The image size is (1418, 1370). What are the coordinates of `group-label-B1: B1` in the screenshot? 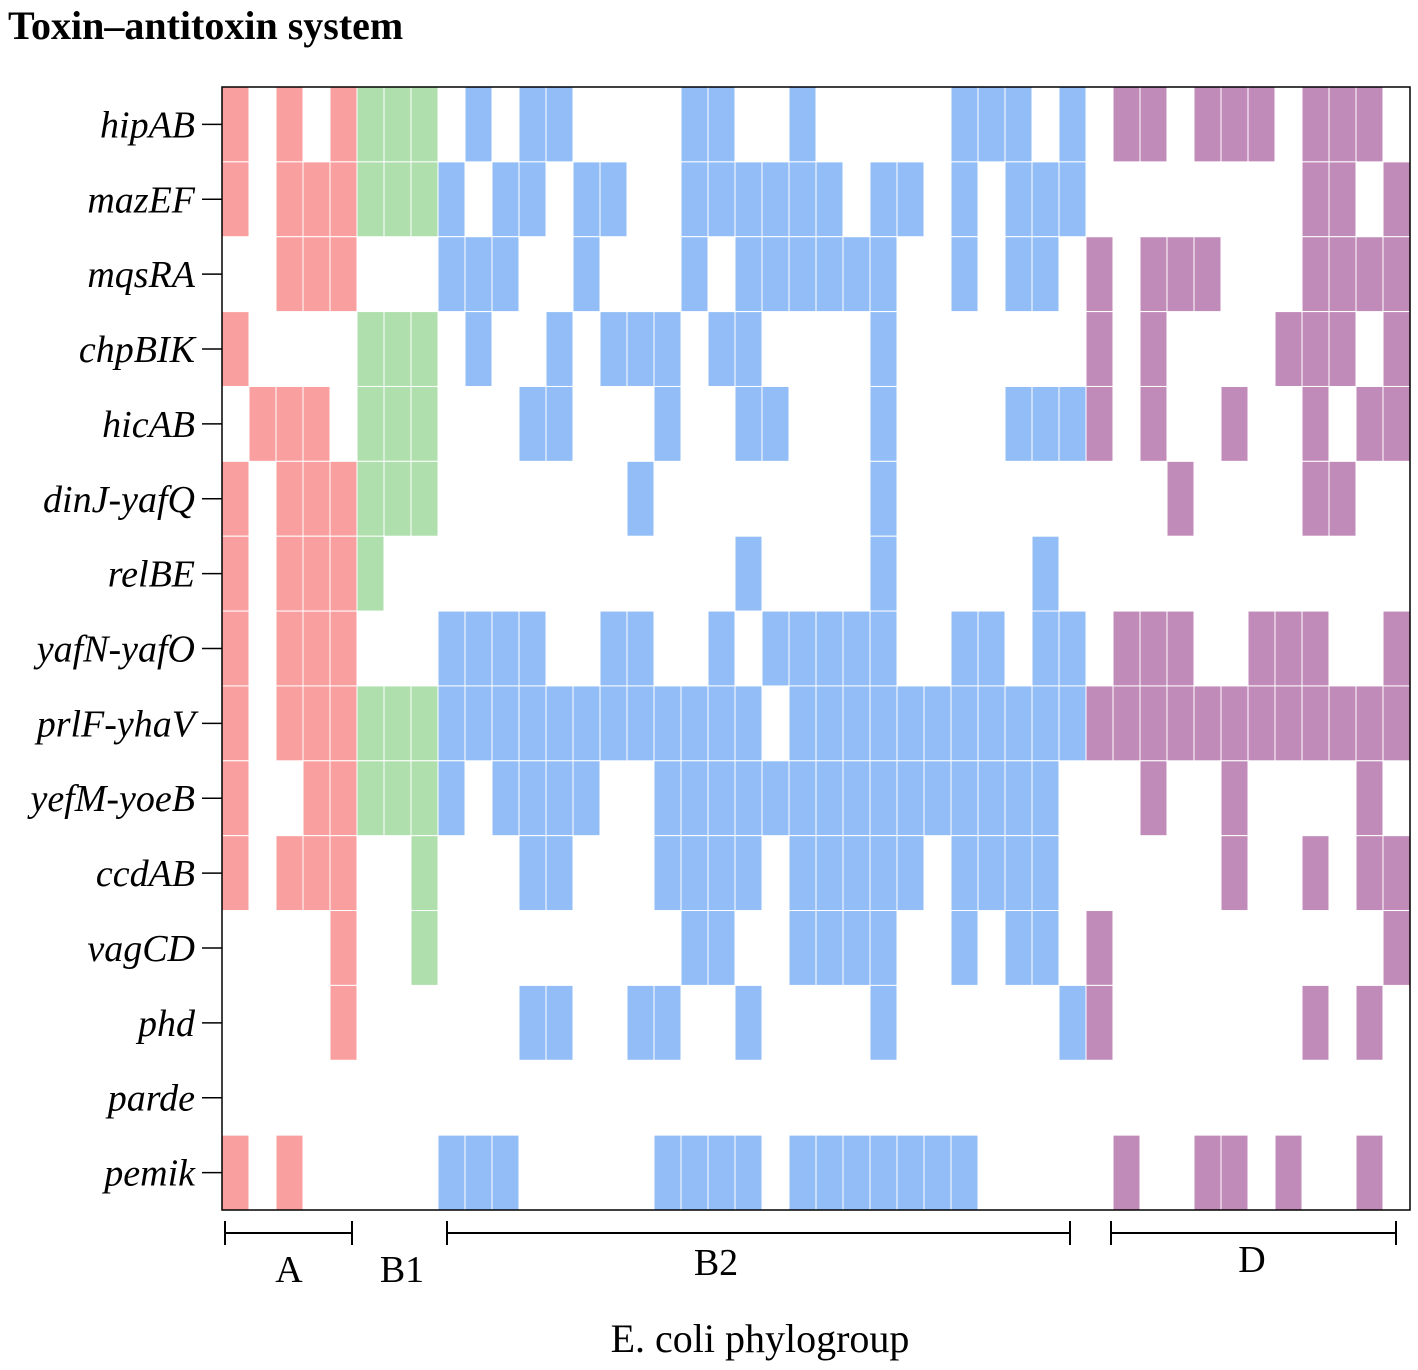 It's located at (402, 1270).